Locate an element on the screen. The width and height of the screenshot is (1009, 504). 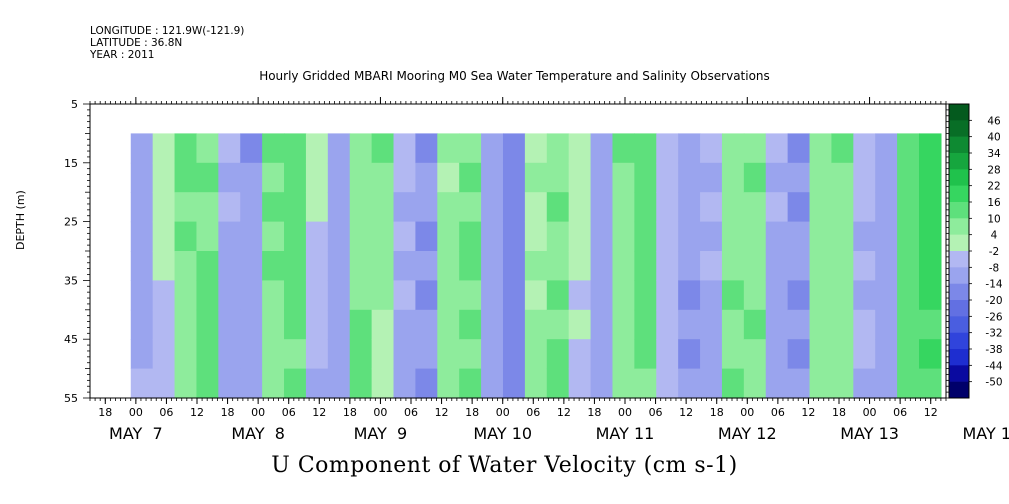
y-tick-label: 55 is located at coordinates (71, 398).